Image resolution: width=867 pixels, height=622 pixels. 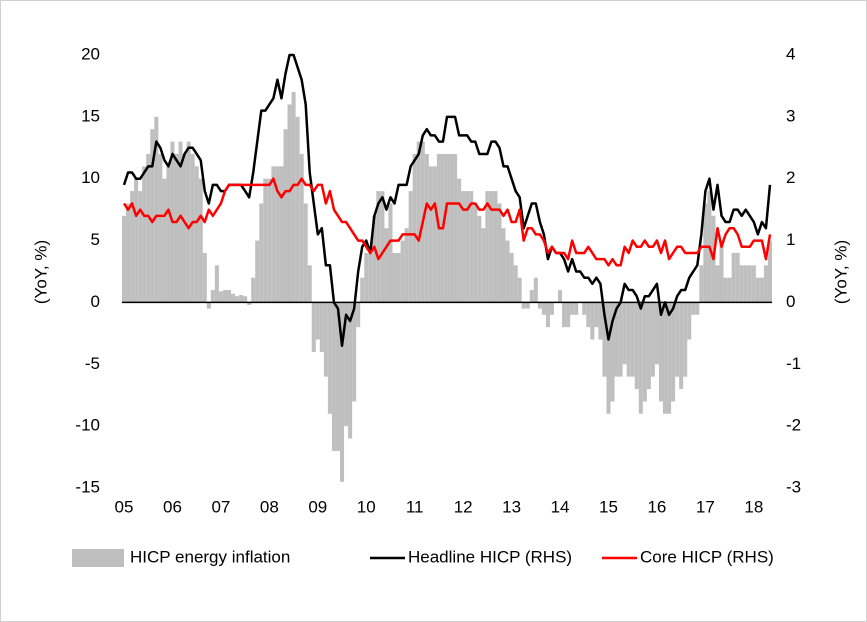 What do you see at coordinates (793, 486) in the screenshot?
I see `y2-tick-label: -3` at bounding box center [793, 486].